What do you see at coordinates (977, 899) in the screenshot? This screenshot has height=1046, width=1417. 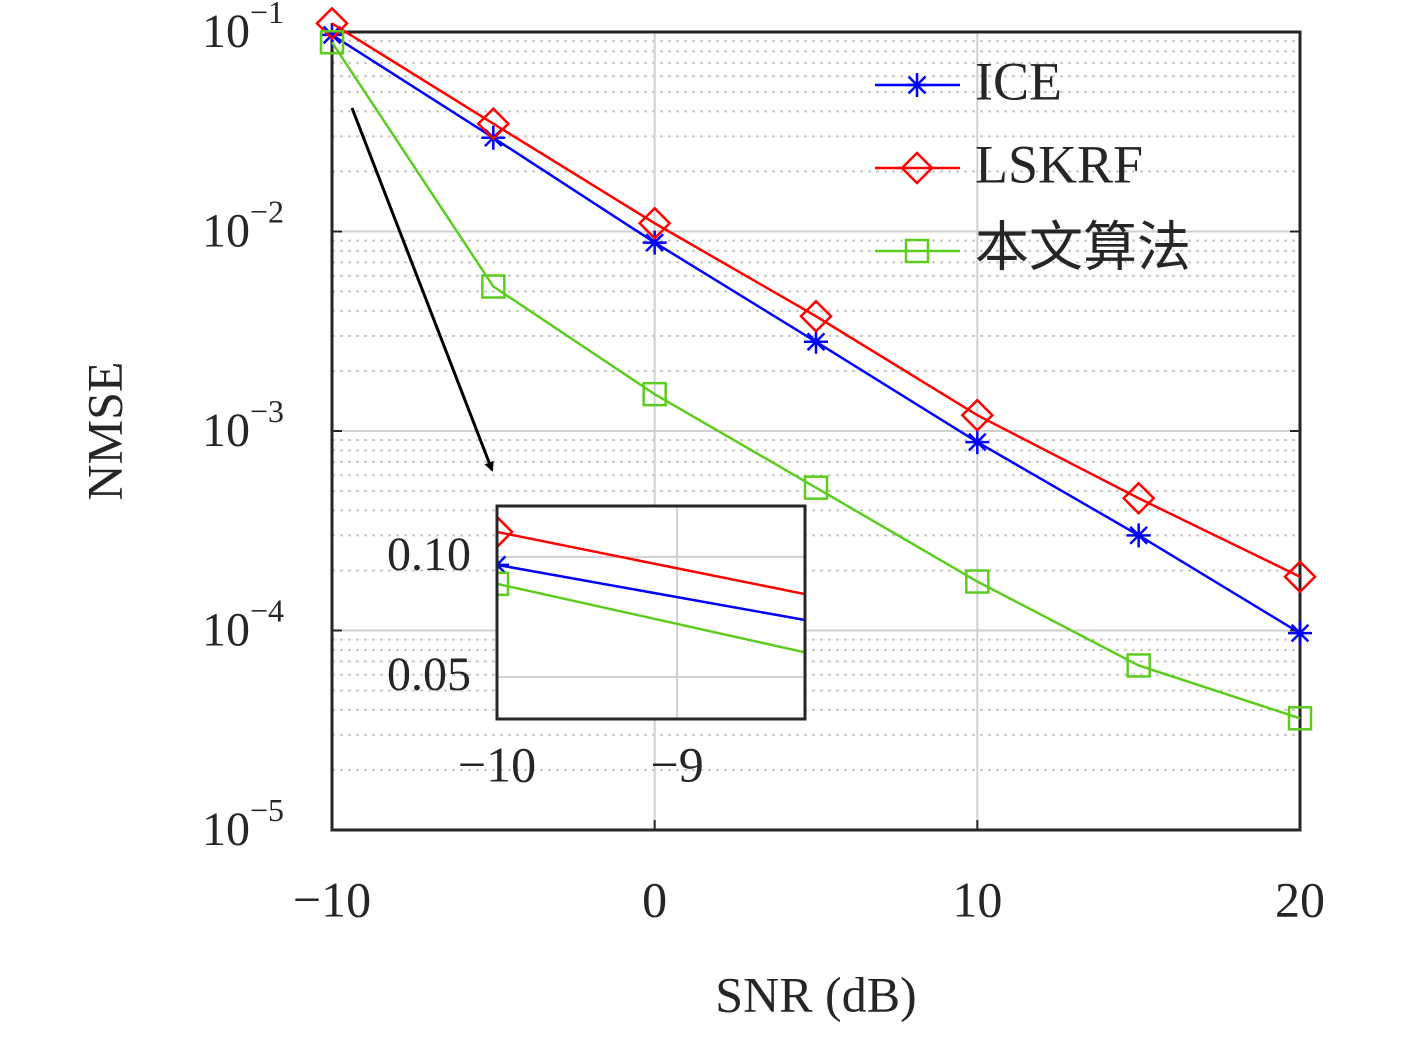 I see `x-tick-label: 10` at bounding box center [977, 899].